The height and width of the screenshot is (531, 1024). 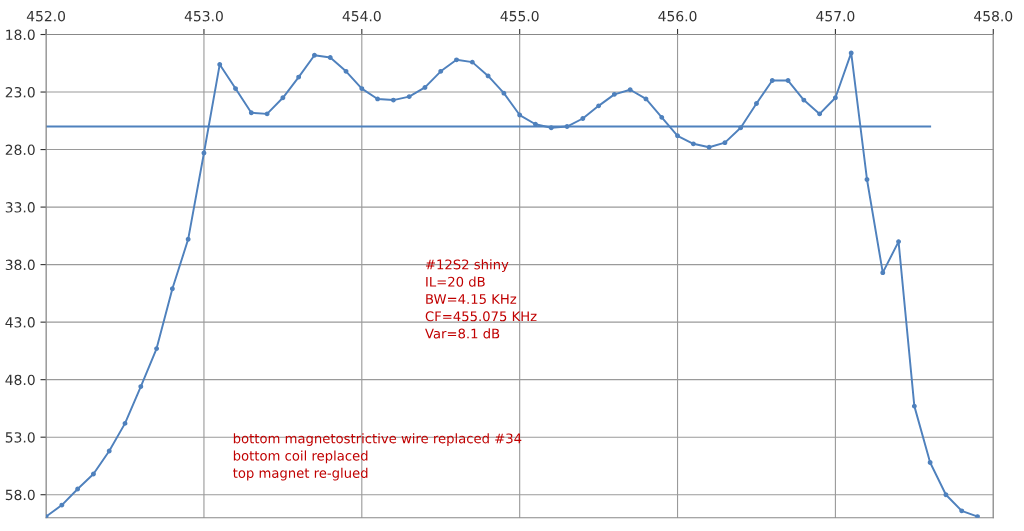 I want to click on x-tick-label: 455.0, so click(x=519, y=16).